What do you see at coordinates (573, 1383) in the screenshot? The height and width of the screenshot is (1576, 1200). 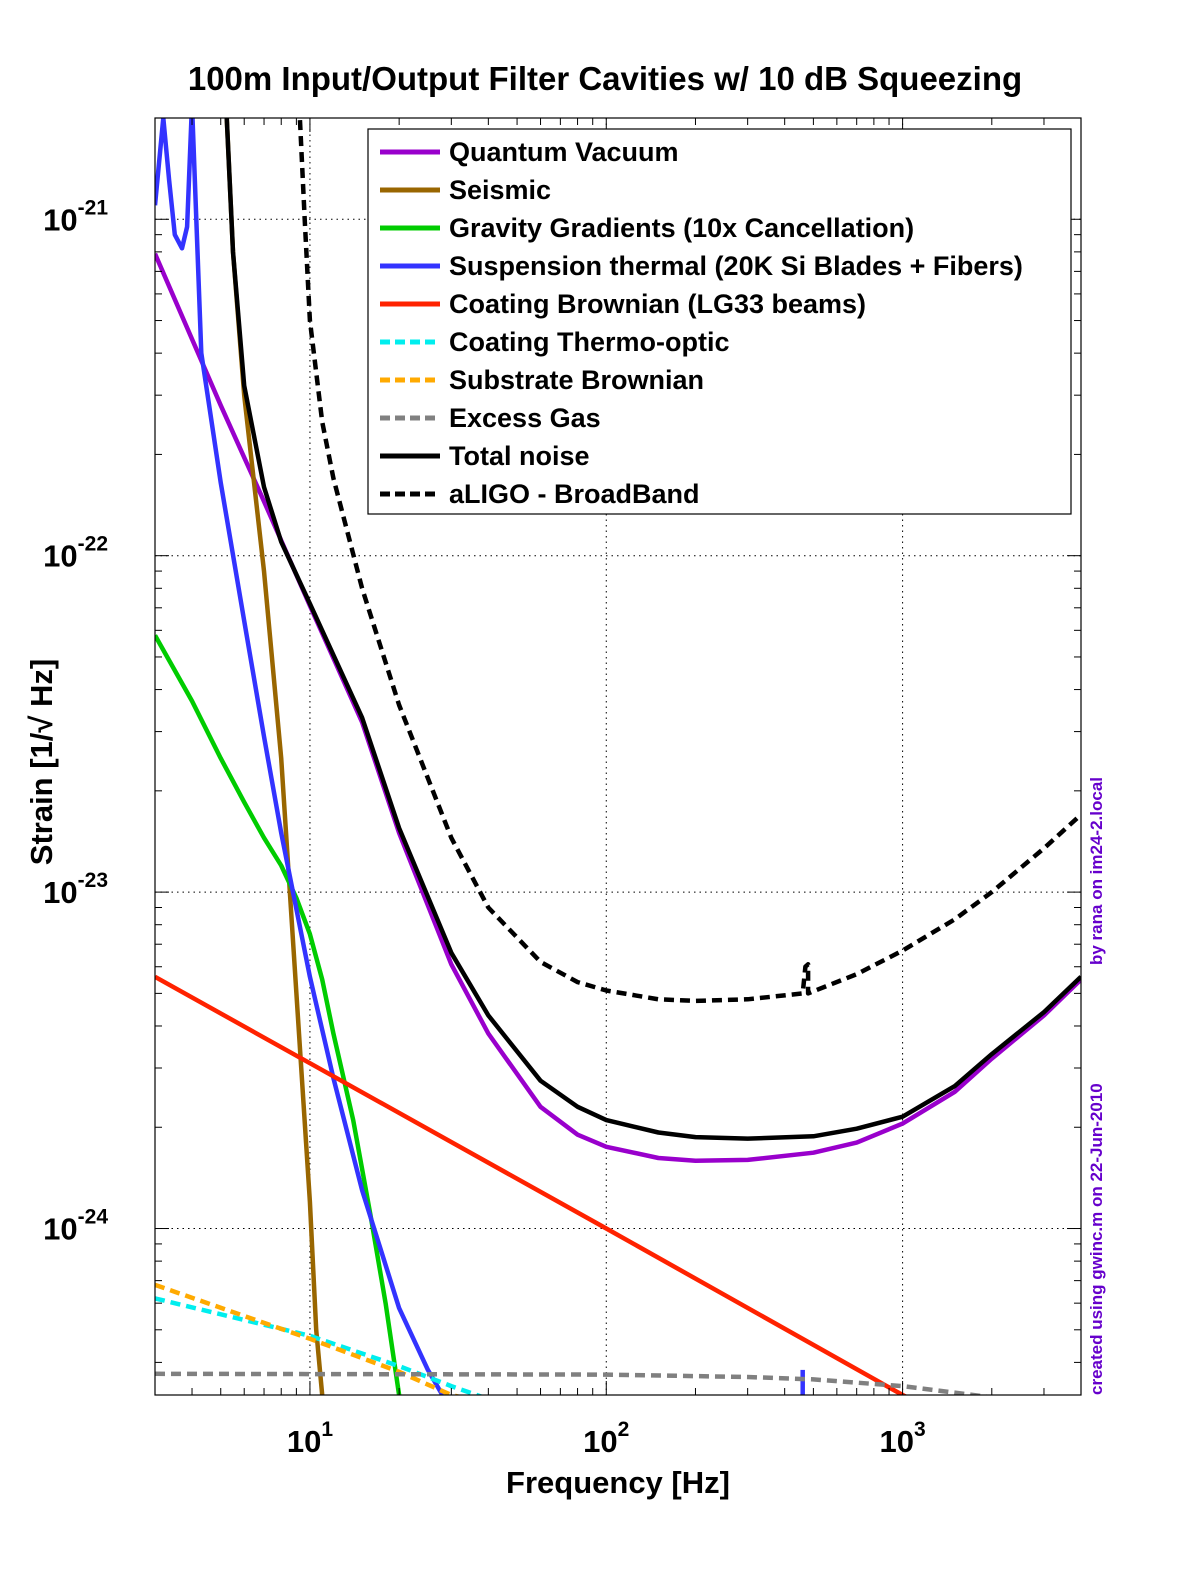 I see `series-excess-gas` at bounding box center [573, 1383].